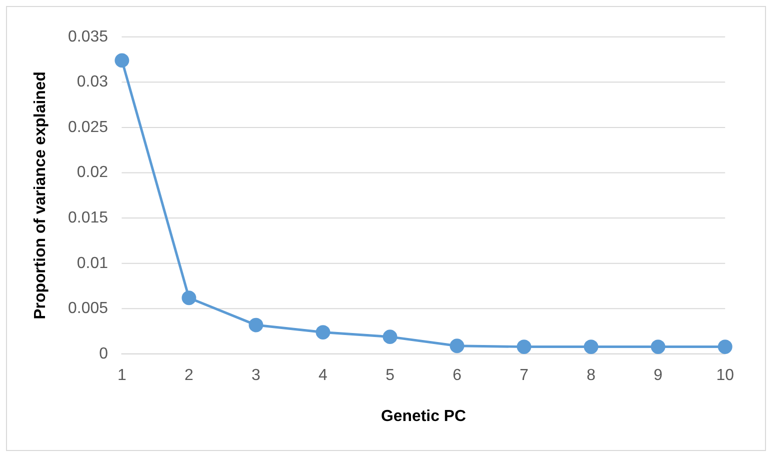 This screenshot has width=775, height=457. Describe the element at coordinates (423, 416) in the screenshot. I see `x-axis-title: Genetic PC` at that location.